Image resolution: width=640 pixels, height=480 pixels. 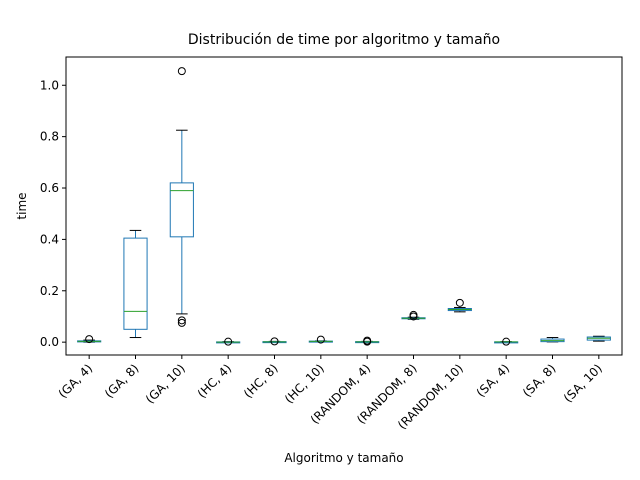 I want to click on y-tick-label: 0.4, so click(x=49, y=239).